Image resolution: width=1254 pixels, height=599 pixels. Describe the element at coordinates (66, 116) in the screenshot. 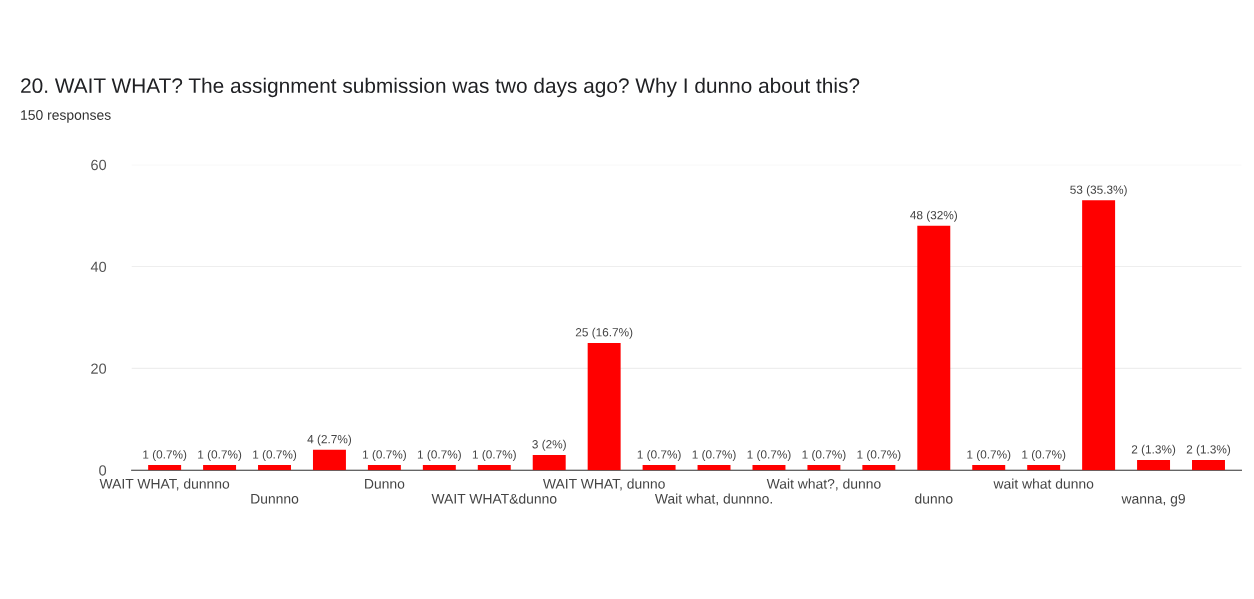

I see `chart-subtitle: 150 responses` at that location.